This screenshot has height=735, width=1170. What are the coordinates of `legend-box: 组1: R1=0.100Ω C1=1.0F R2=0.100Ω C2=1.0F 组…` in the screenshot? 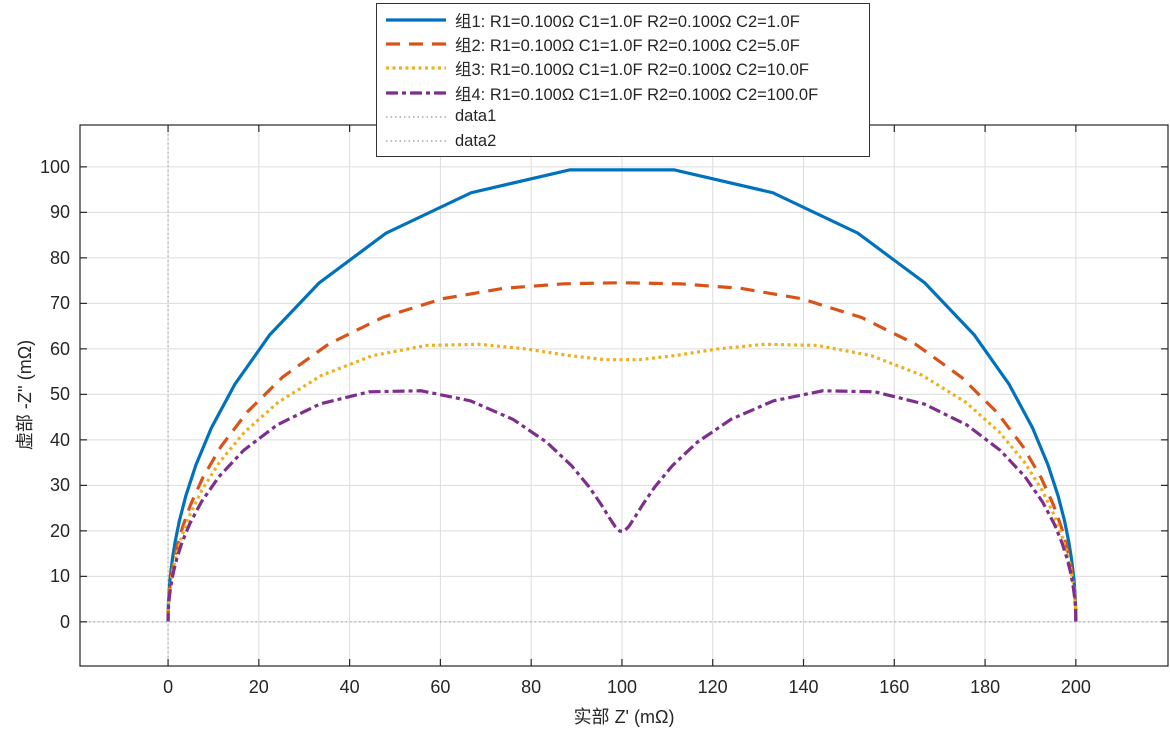 It's located at (623, 80).